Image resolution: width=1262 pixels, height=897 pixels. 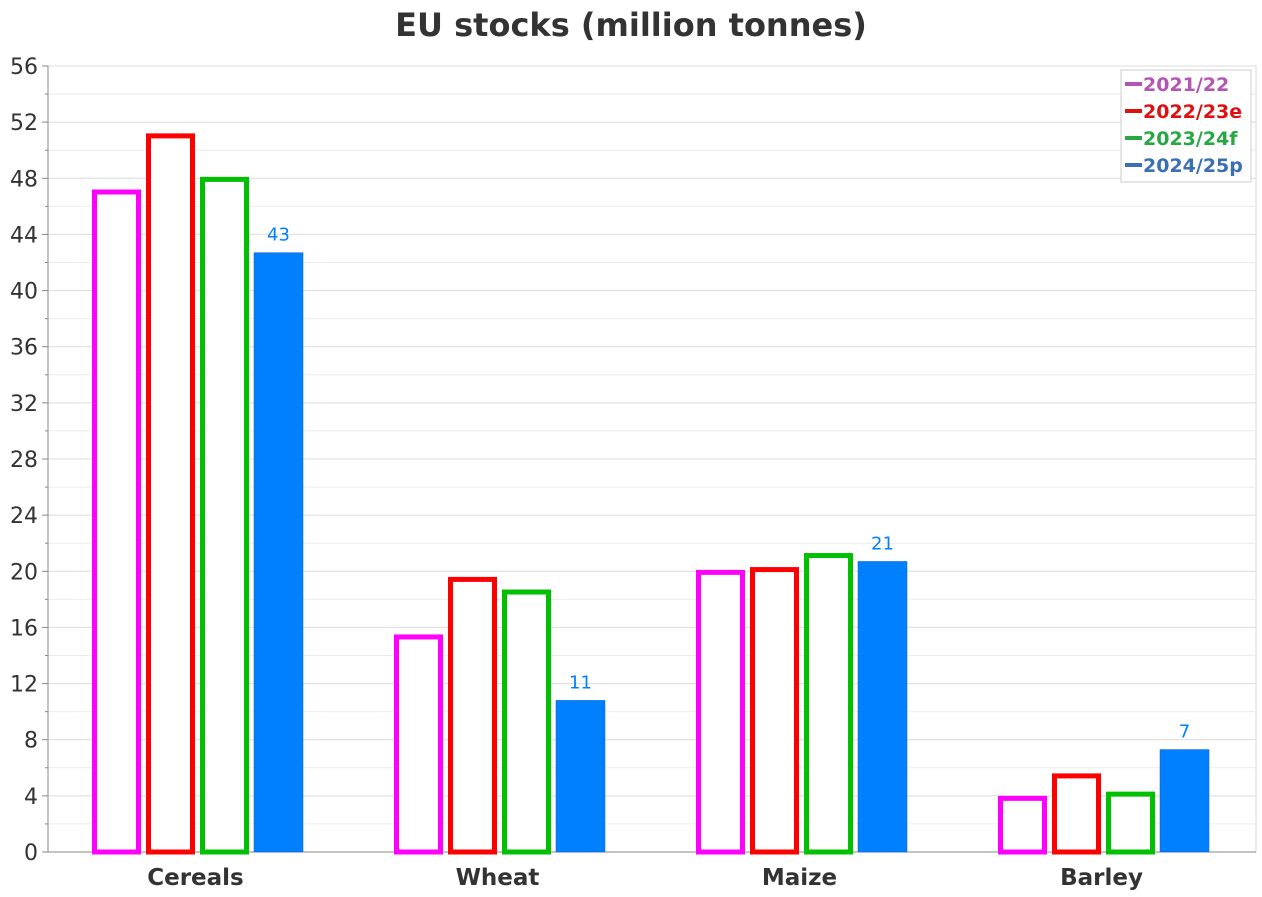 What do you see at coordinates (1101, 878) in the screenshot?
I see `x-tick-label: Barley` at bounding box center [1101, 878].